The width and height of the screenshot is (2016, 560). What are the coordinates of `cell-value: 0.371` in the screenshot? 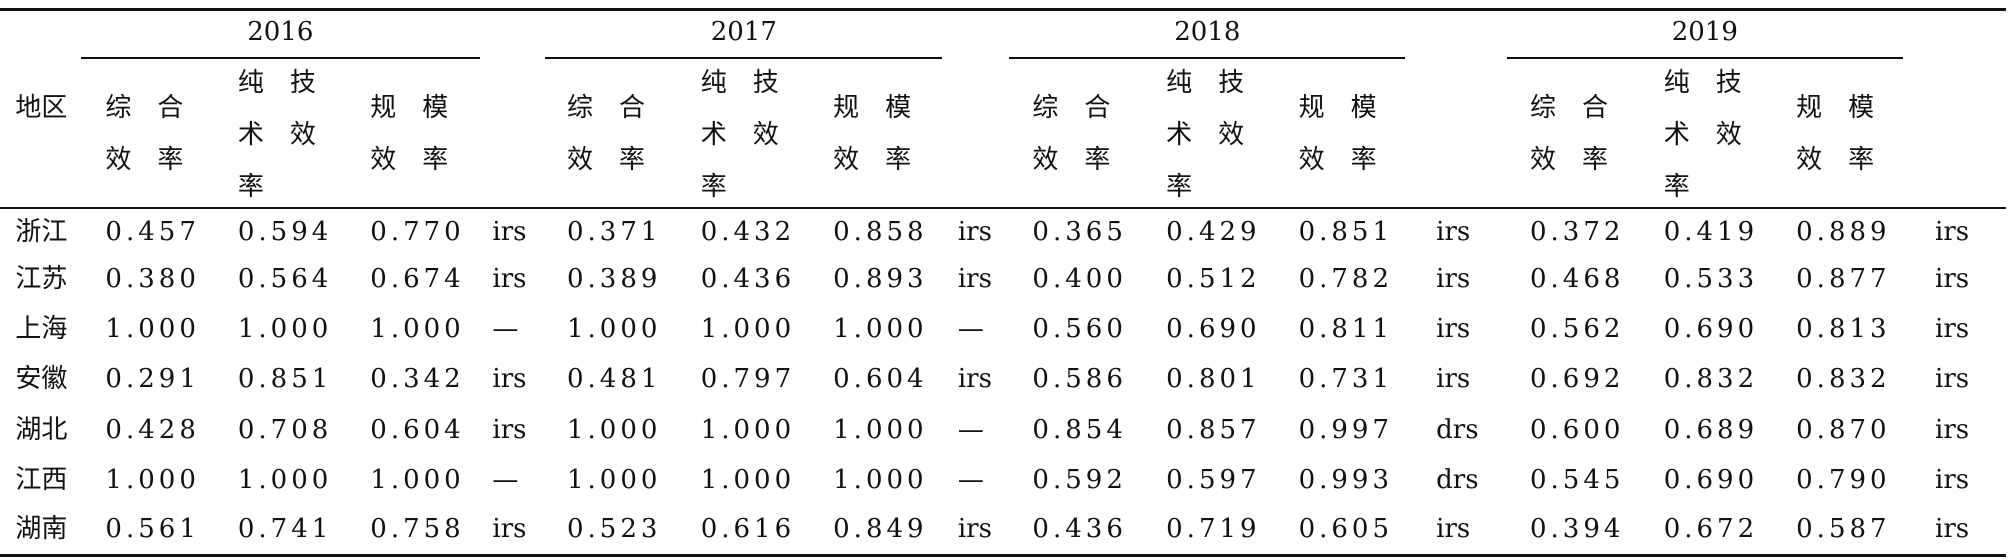 It's located at (614, 231).